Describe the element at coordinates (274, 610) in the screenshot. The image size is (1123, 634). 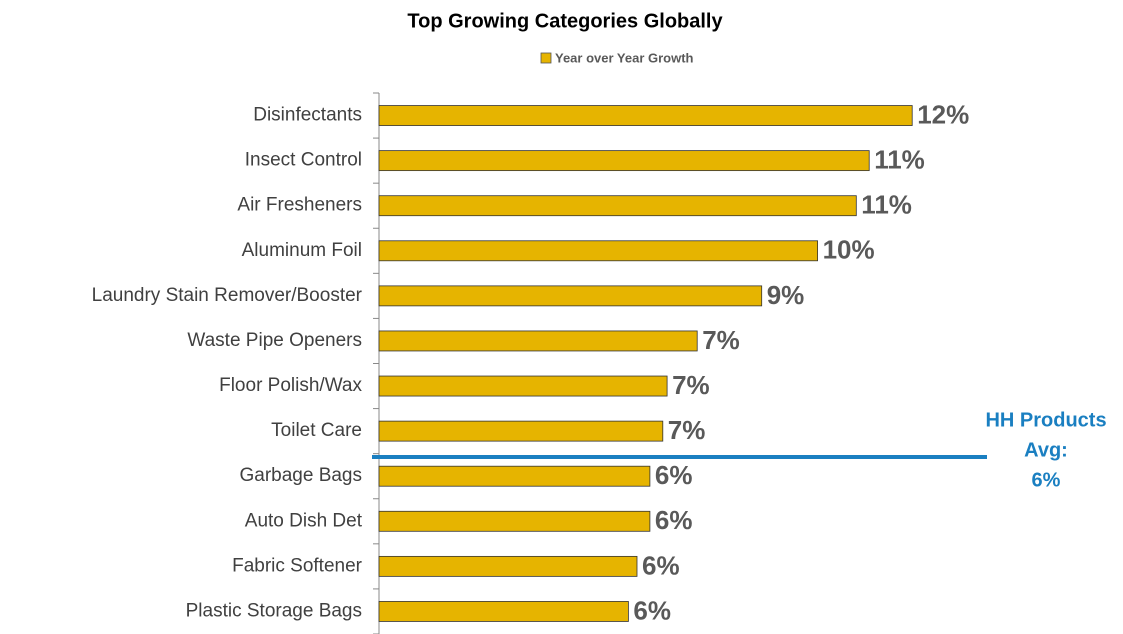
I see `category-label: Plastic Storage Bags` at that location.